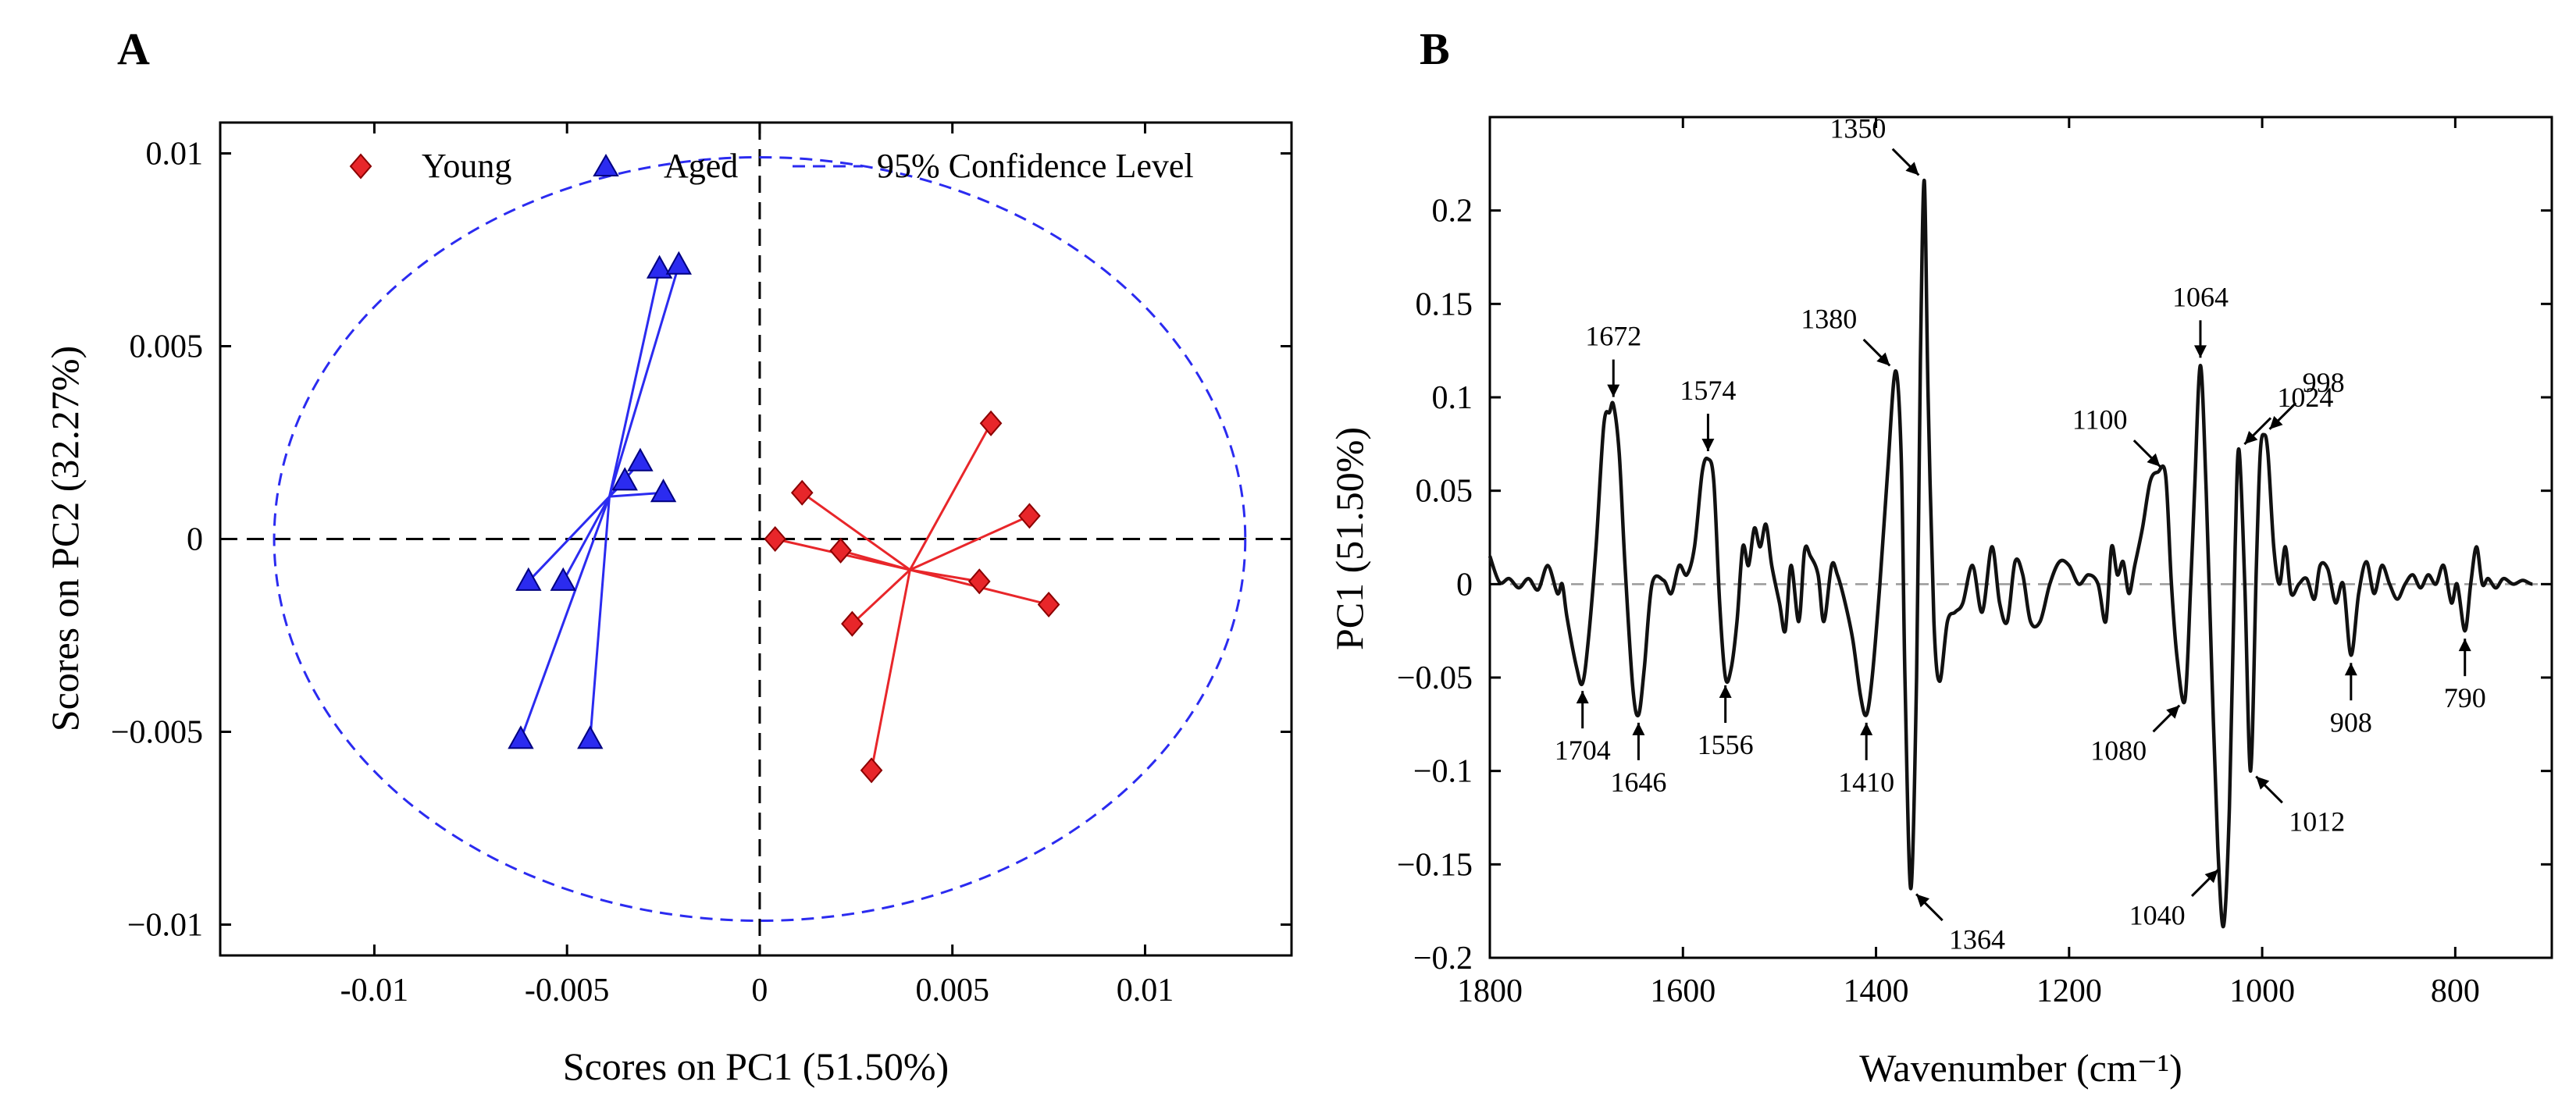 This screenshot has height=1110, width=2576. Describe the element at coordinates (1877, 991) in the screenshot. I see `panel-b-x-tick-label: 1400` at that location.